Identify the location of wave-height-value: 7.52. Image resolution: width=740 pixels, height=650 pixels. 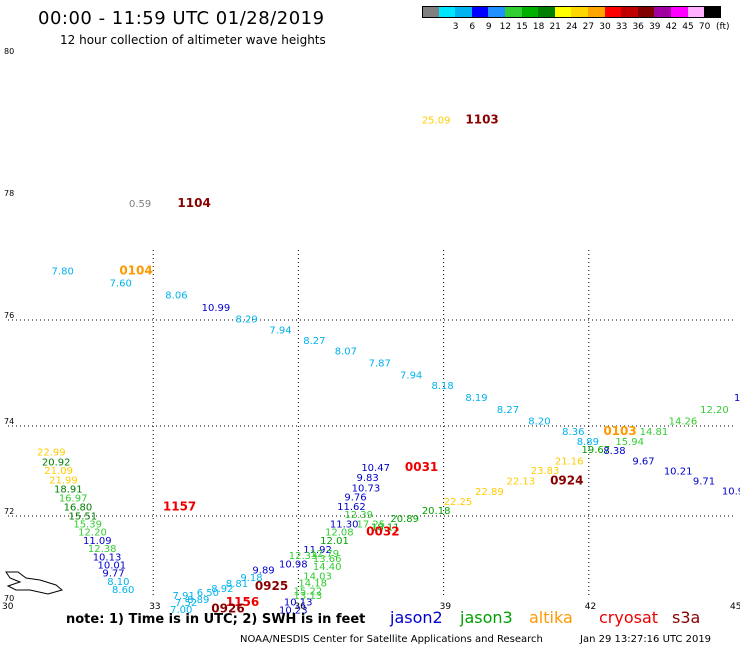
(186, 603).